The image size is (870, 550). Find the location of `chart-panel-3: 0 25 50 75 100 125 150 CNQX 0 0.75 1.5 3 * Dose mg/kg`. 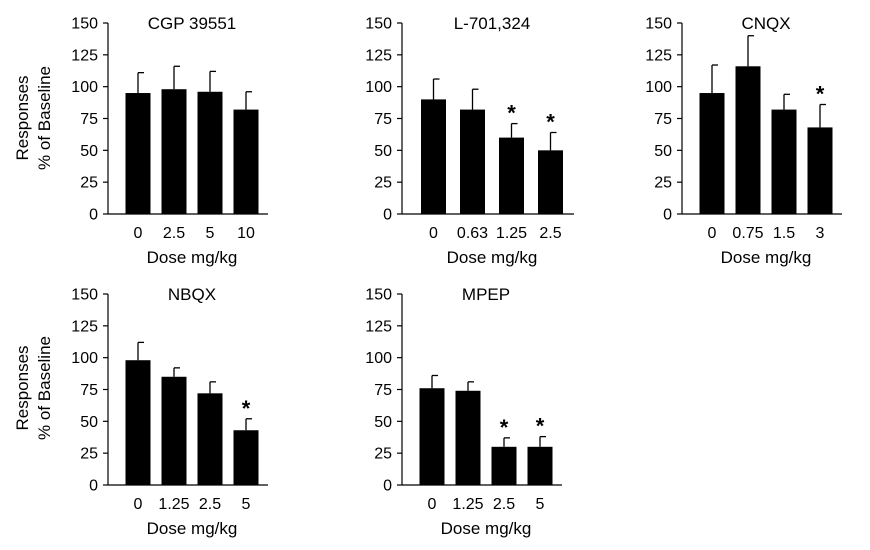

chart-panel-3: 0 25 50 75 100 125 150 CNQX 0 0.75 1.5 3 * Dose mg/kg is located at coordinates (743, 140).